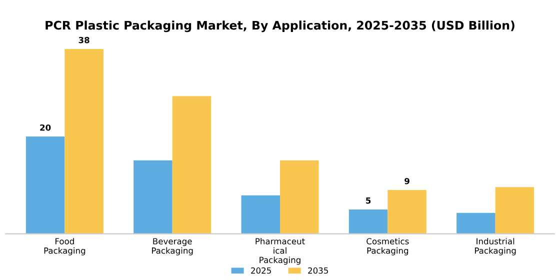 Image resolution: width=560 pixels, height=280 pixels. What do you see at coordinates (495, 247) in the screenshot?
I see `x-tick-label: Industrial Packaging` at bounding box center [495, 247].